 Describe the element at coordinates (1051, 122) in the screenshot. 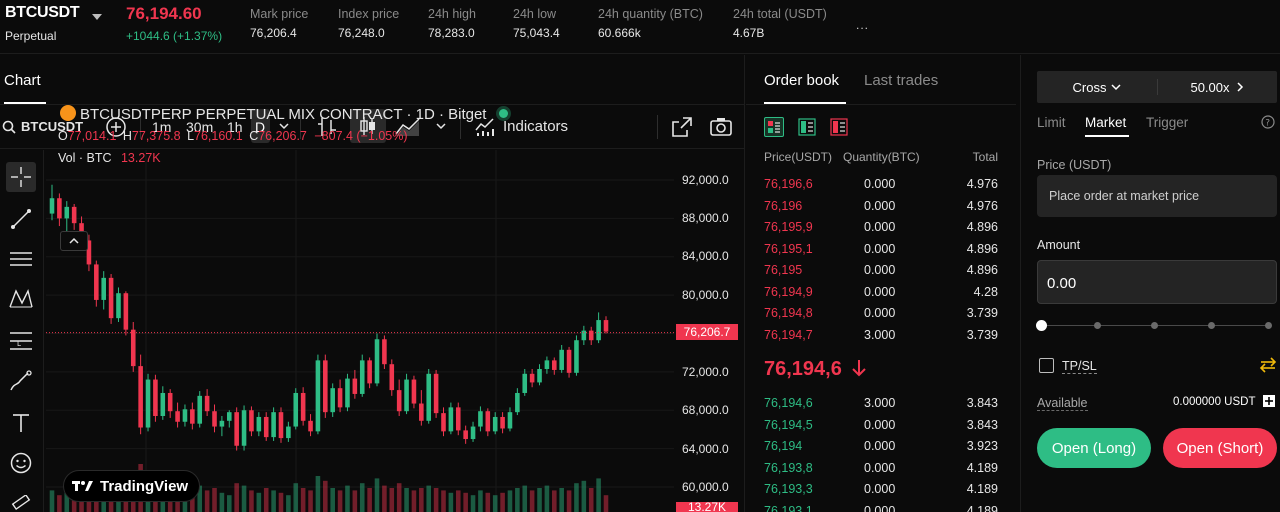

I see `tab-limit: Limit` at that location.